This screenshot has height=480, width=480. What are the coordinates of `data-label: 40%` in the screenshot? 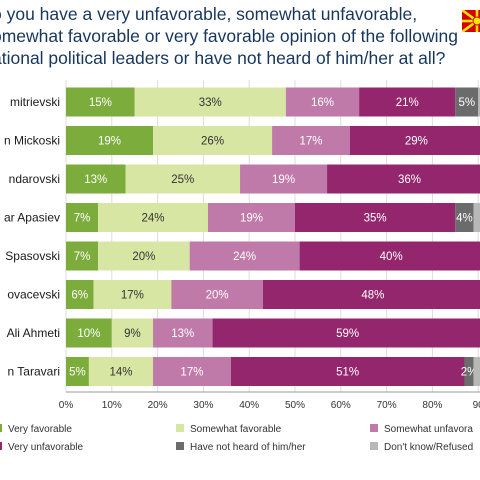 It's located at (391, 257).